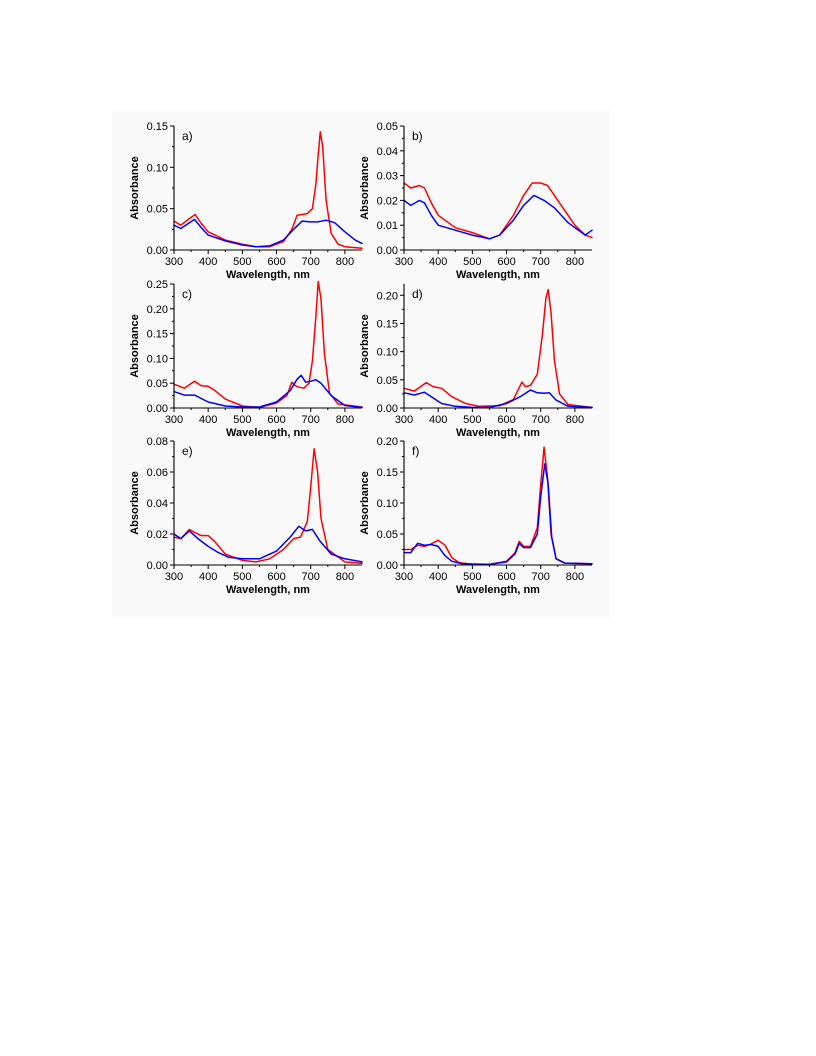 This screenshot has height=1056, width=816. I want to click on y-tick-label: 0.08, so click(157, 442).